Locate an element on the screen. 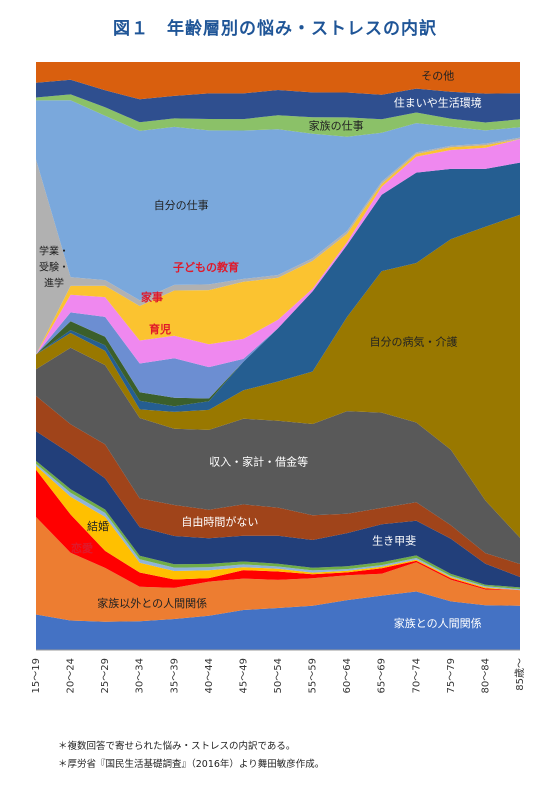 This screenshot has width=550, height=785. series-label-9: 自分の病気・介護 is located at coordinates (414, 342).